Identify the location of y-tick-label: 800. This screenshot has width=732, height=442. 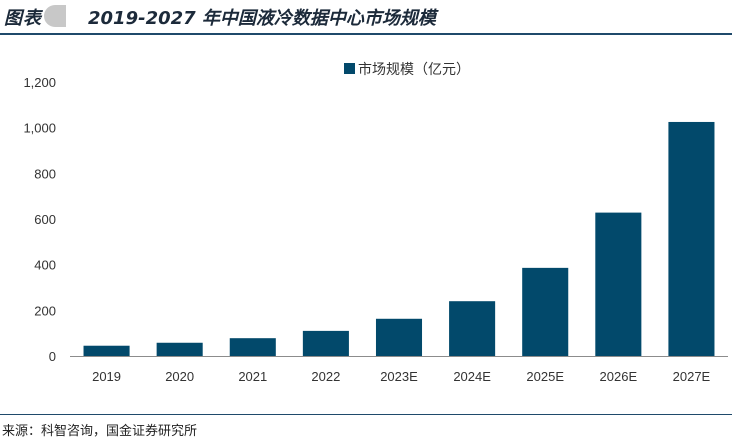
(45, 173).